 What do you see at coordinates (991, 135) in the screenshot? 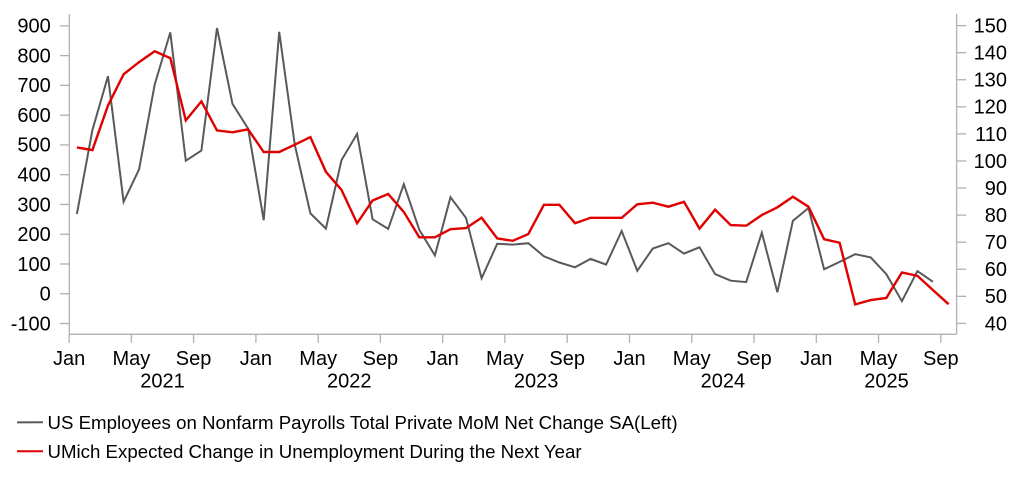
I see `svg-text: 110` at bounding box center [991, 135].